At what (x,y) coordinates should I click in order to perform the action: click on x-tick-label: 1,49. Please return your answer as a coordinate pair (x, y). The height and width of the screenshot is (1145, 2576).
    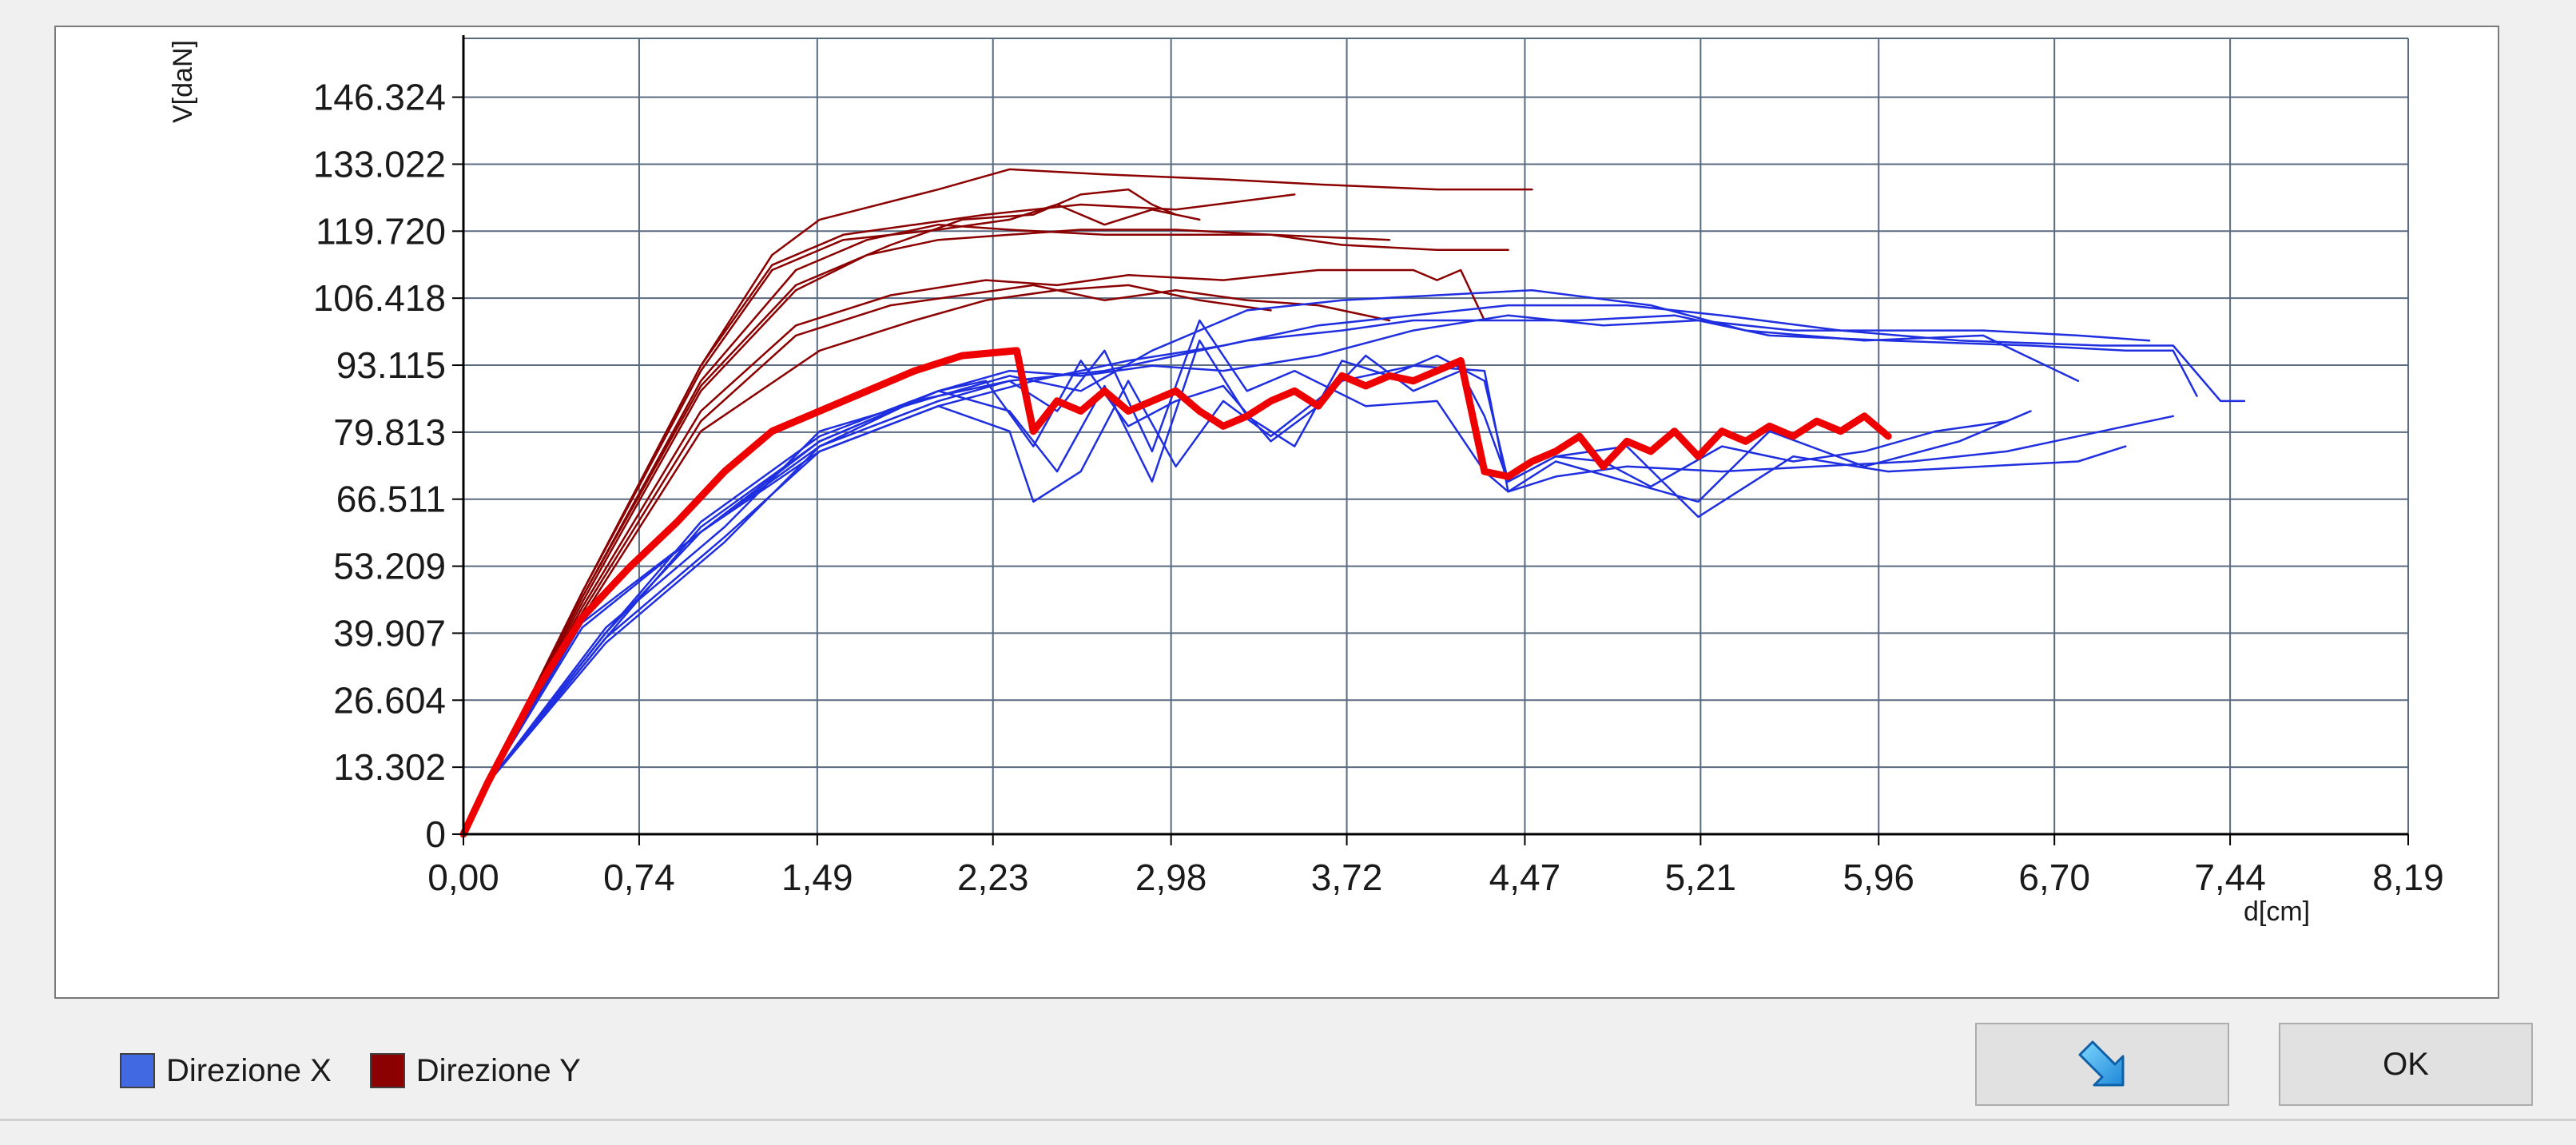
    Looking at the image, I should click on (817, 877).